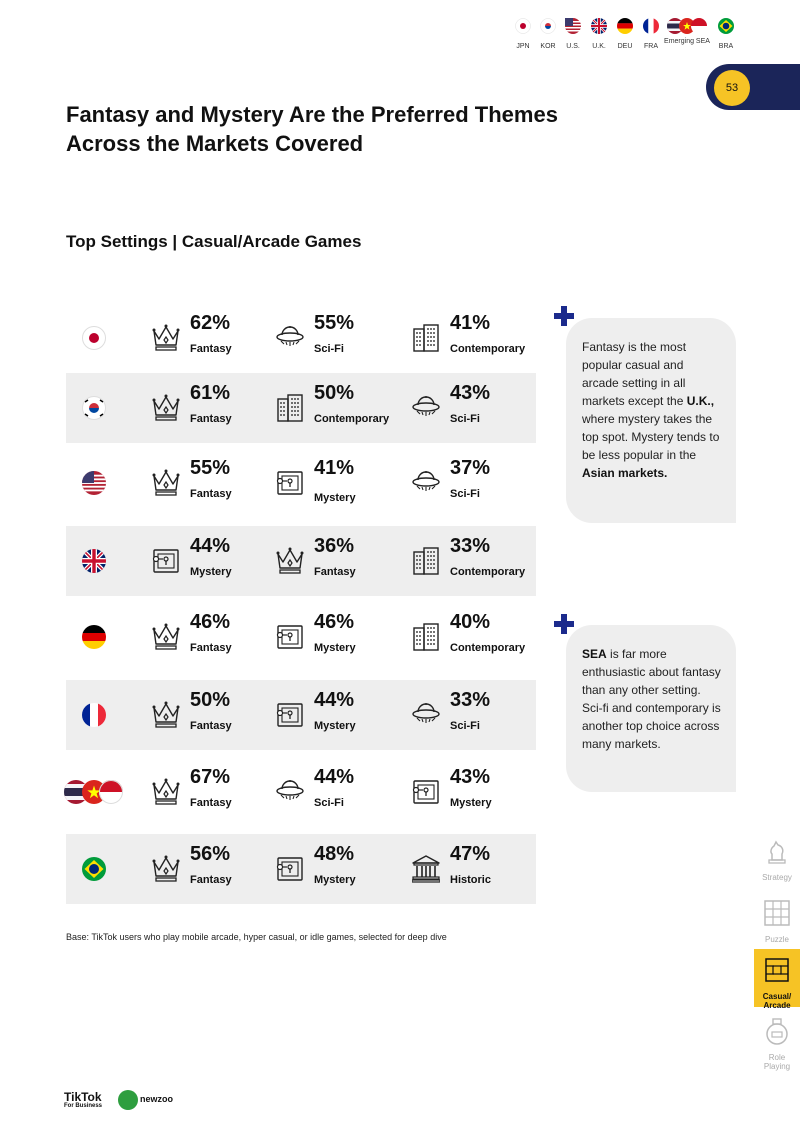 The image size is (800, 1131). What do you see at coordinates (776, 939) in the screenshot?
I see `side-nav-label: Puzzle` at bounding box center [776, 939].